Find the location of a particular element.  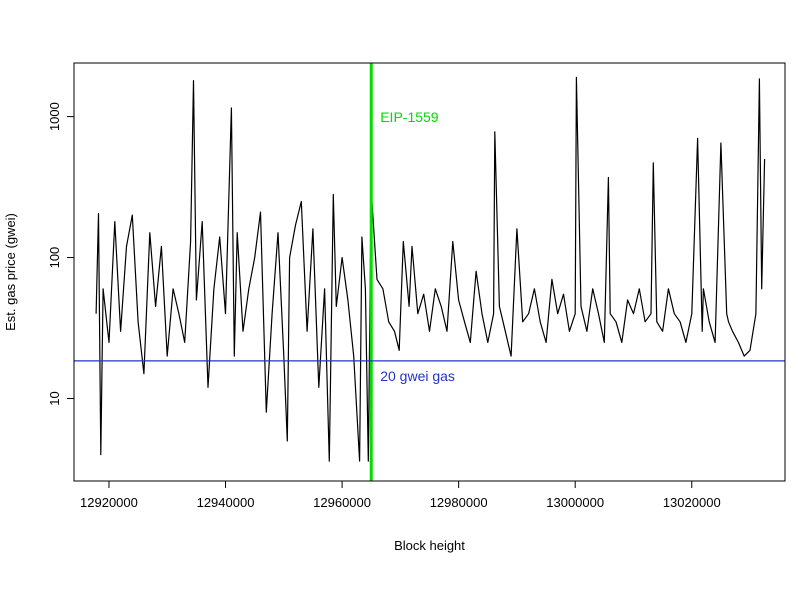

y-axis-label: Est. gas price (gwei) is located at coordinates (10, 272).